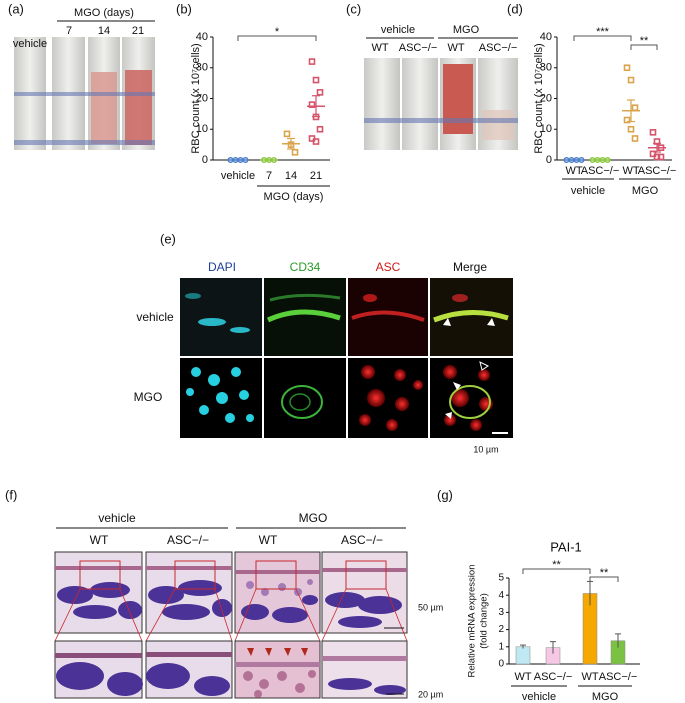 The width and height of the screenshot is (685, 703). What do you see at coordinates (69, 31) in the screenshot?
I see `column-label: 7` at bounding box center [69, 31].